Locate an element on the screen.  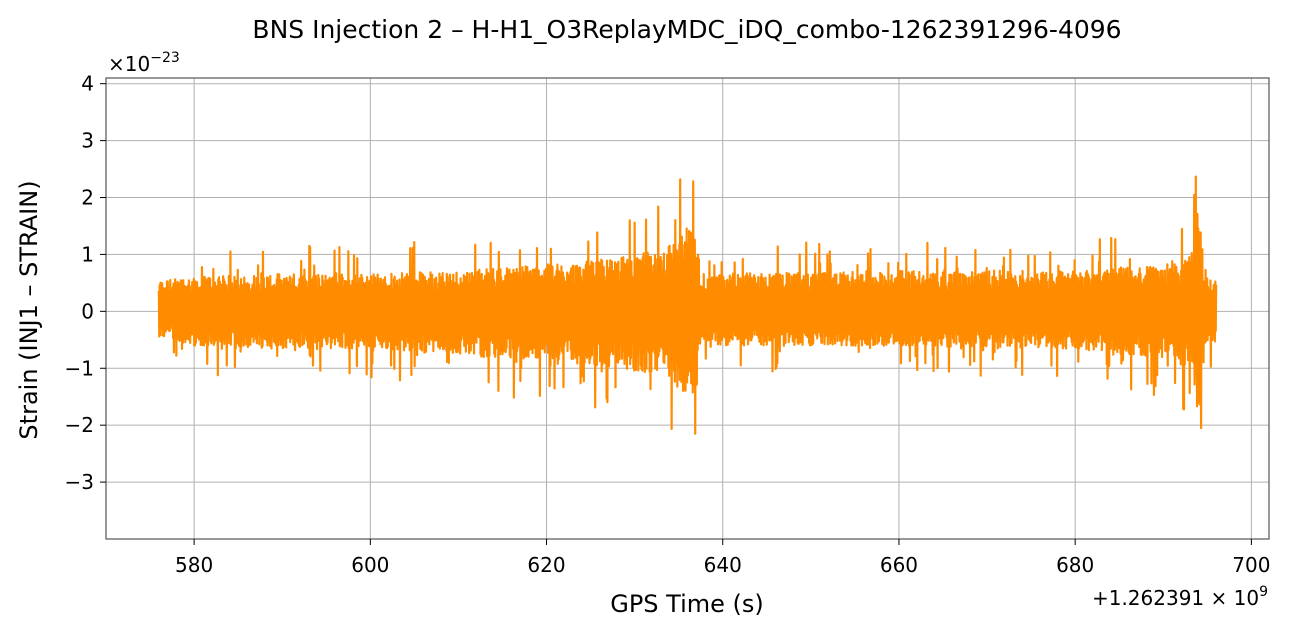
y-axis-label: Strain (INJ1 – STRAIN) is located at coordinates (29, 309).